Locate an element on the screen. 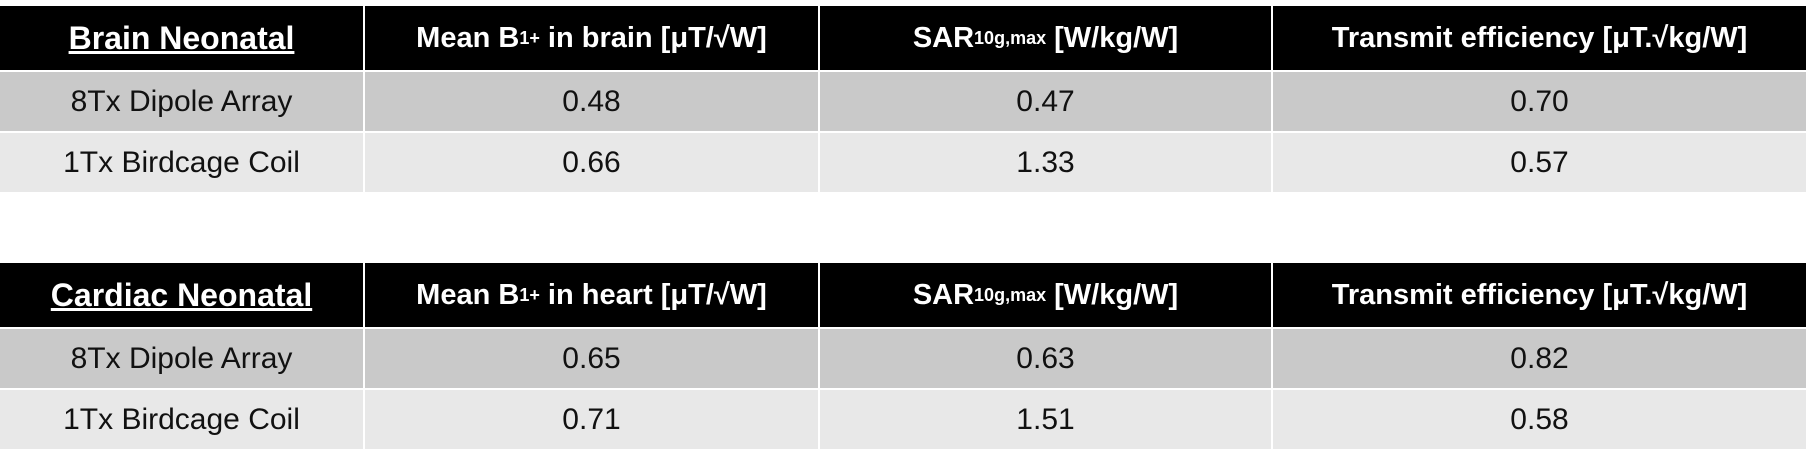 Image resolution: width=1806 pixels, height=465 pixels. header-text: in brain [μT/√W] is located at coordinates (653, 37).